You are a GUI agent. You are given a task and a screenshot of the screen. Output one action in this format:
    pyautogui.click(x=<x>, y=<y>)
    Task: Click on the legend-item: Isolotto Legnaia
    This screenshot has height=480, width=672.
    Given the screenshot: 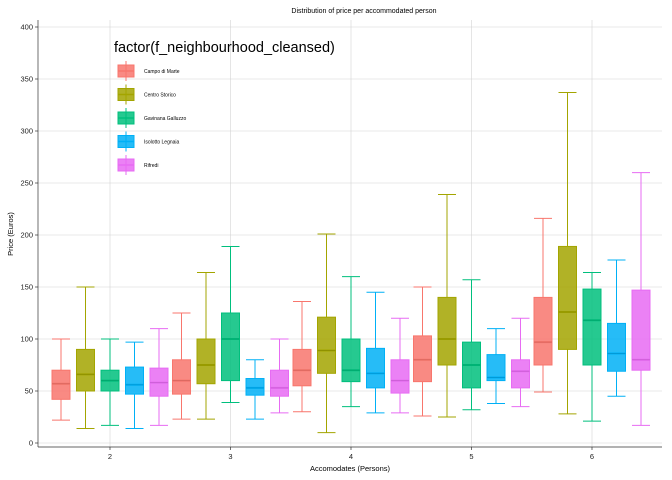 What is the action you would take?
    pyautogui.click(x=148, y=141)
    